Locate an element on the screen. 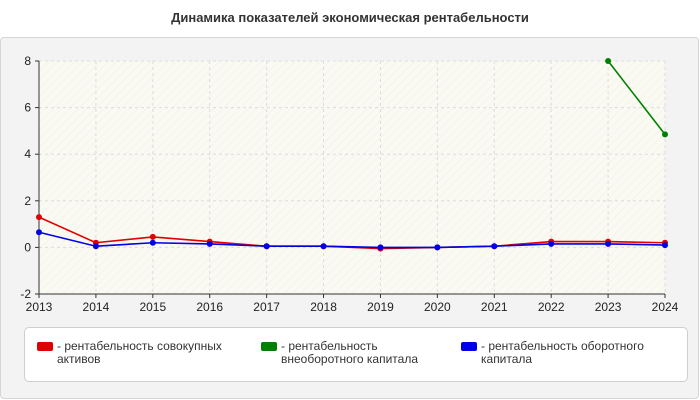 Image resolution: width=700 pixels, height=400 pixels. x-tick-label: 2022 is located at coordinates (551, 307).